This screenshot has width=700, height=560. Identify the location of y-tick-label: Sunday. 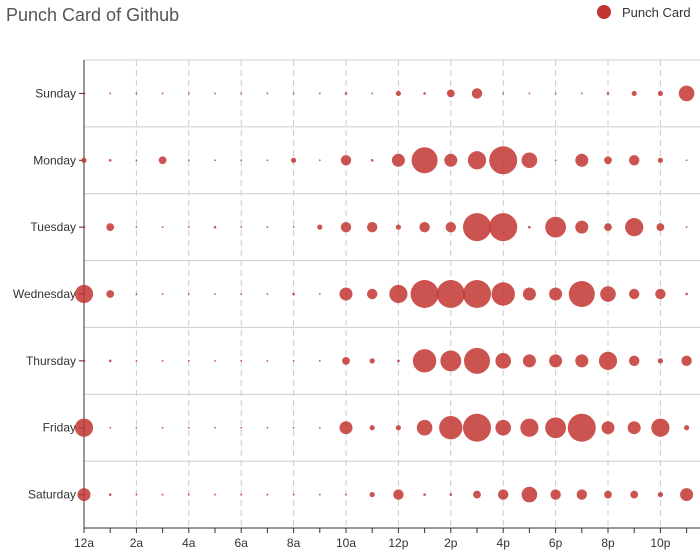
(55, 93).